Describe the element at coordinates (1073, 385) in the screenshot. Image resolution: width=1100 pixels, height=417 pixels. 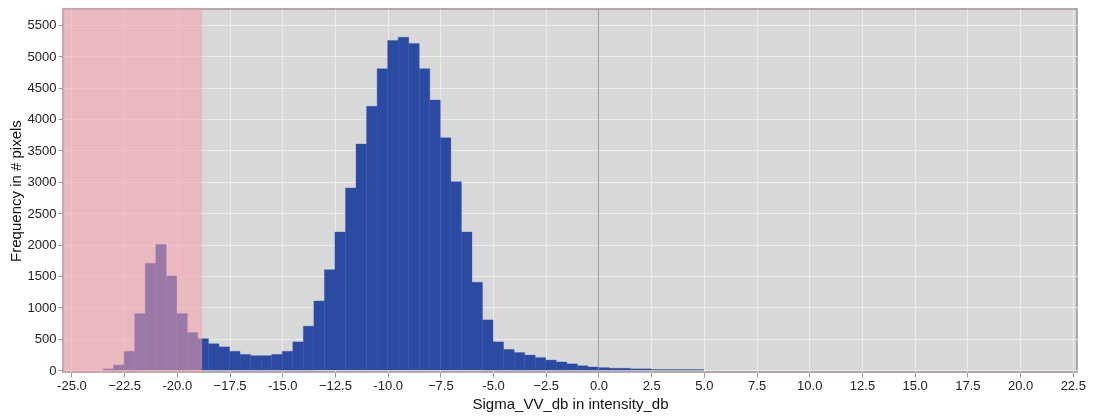
I see `x-tick-label: 22.5` at that location.